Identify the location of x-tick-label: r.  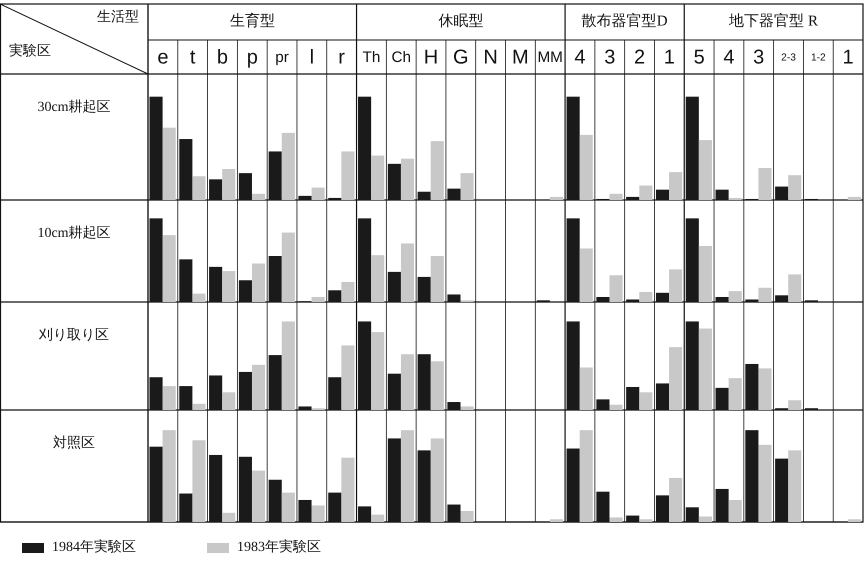
(342, 57).